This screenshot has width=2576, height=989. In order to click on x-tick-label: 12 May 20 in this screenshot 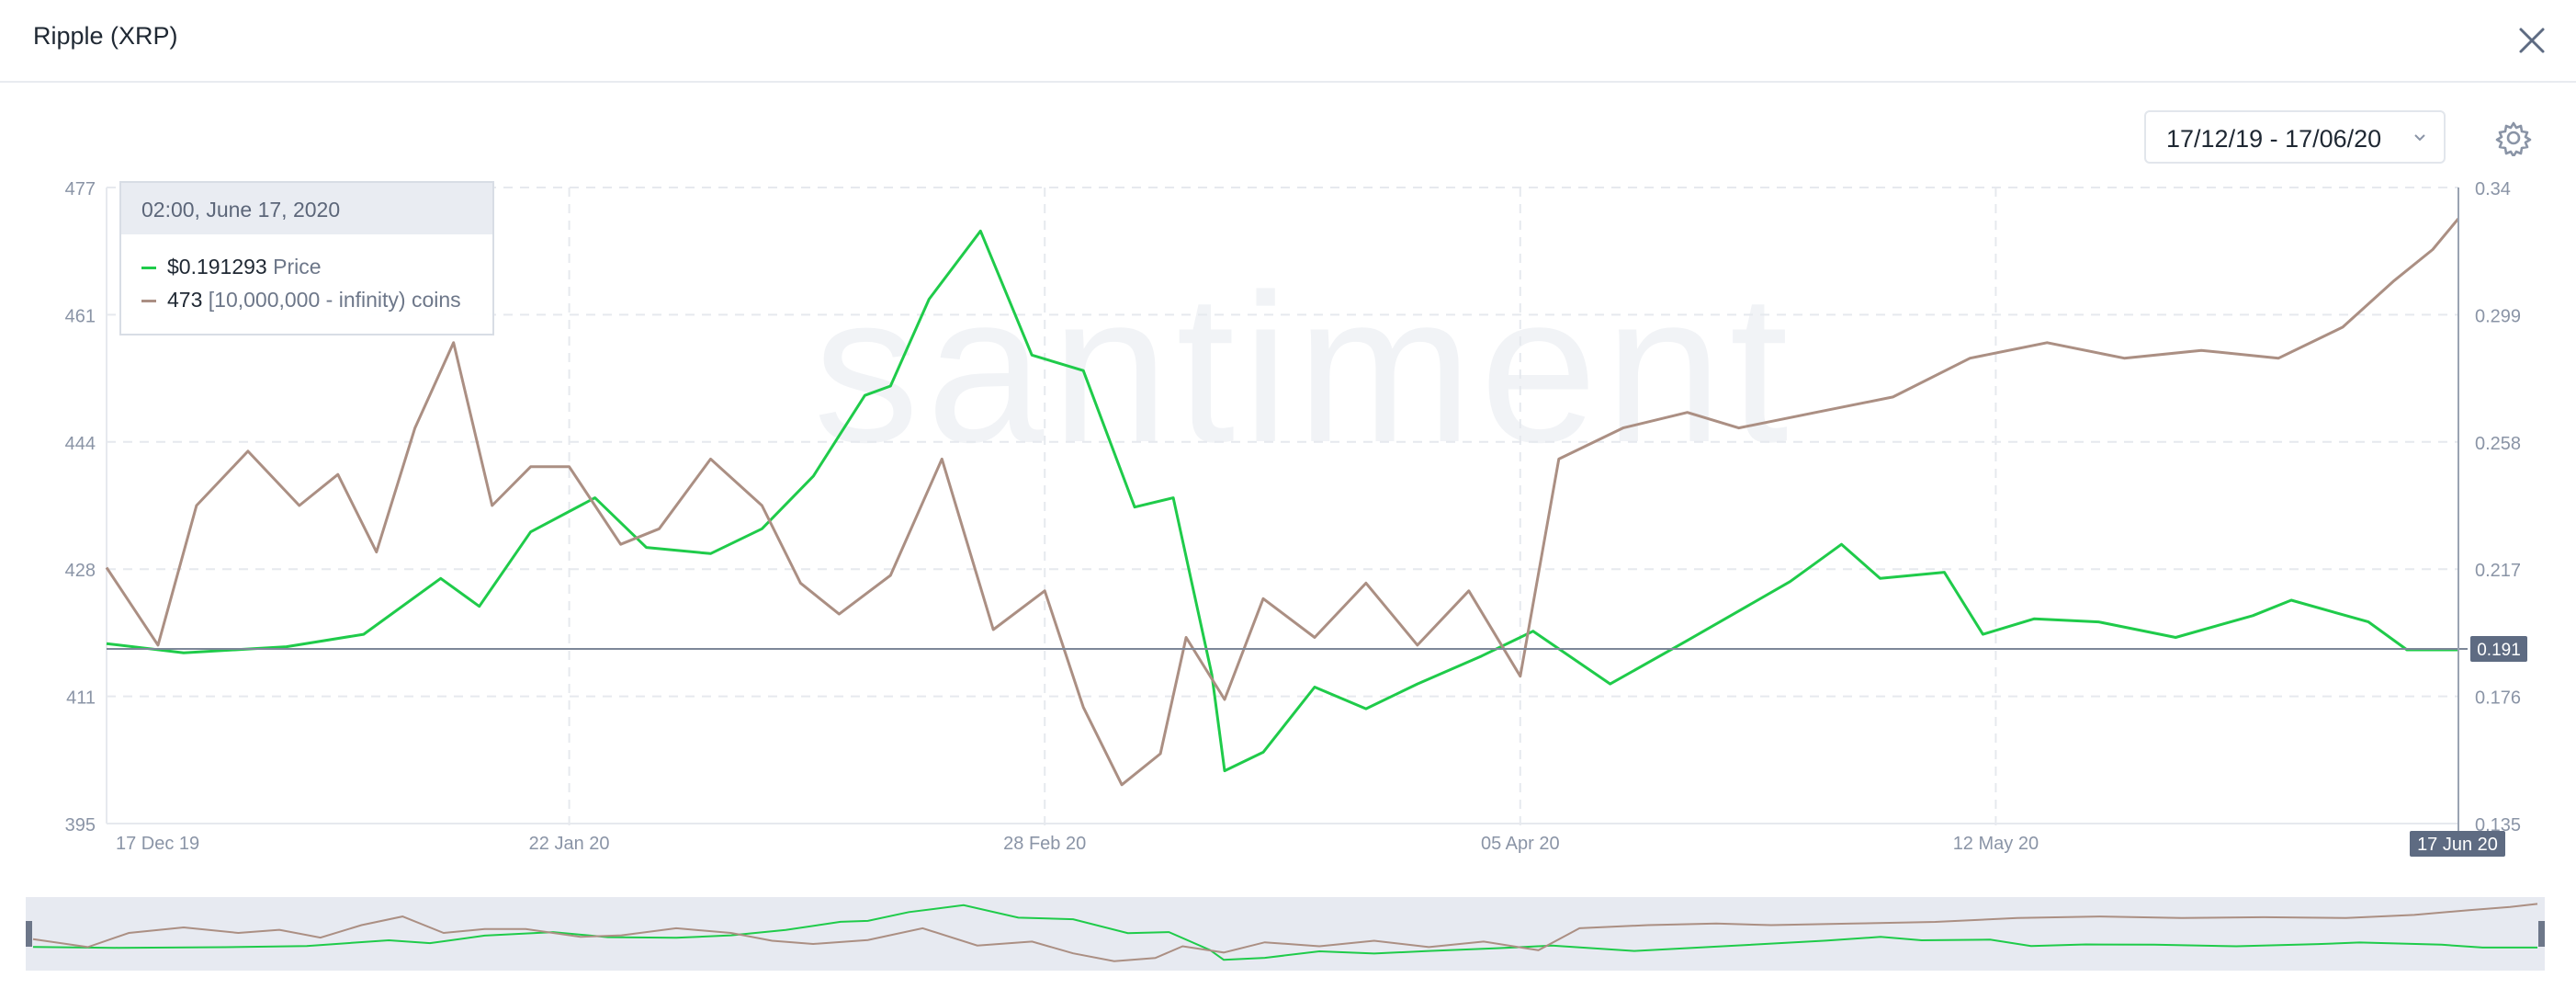, I will do `click(1996, 844)`.